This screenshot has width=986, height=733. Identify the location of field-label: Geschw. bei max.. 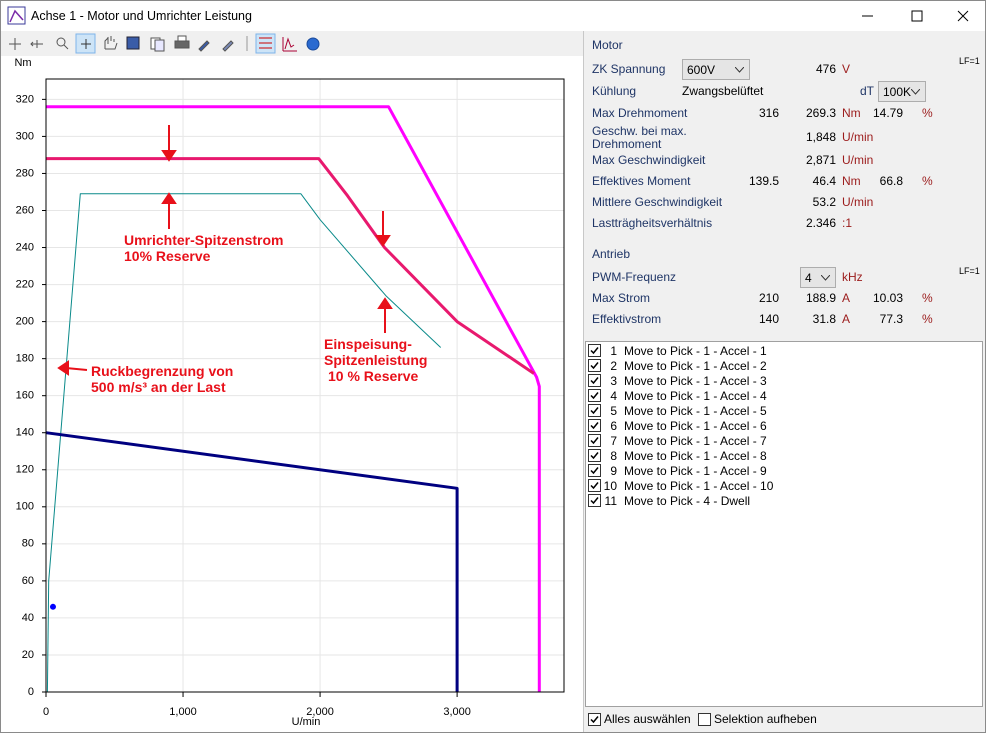
(639, 131).